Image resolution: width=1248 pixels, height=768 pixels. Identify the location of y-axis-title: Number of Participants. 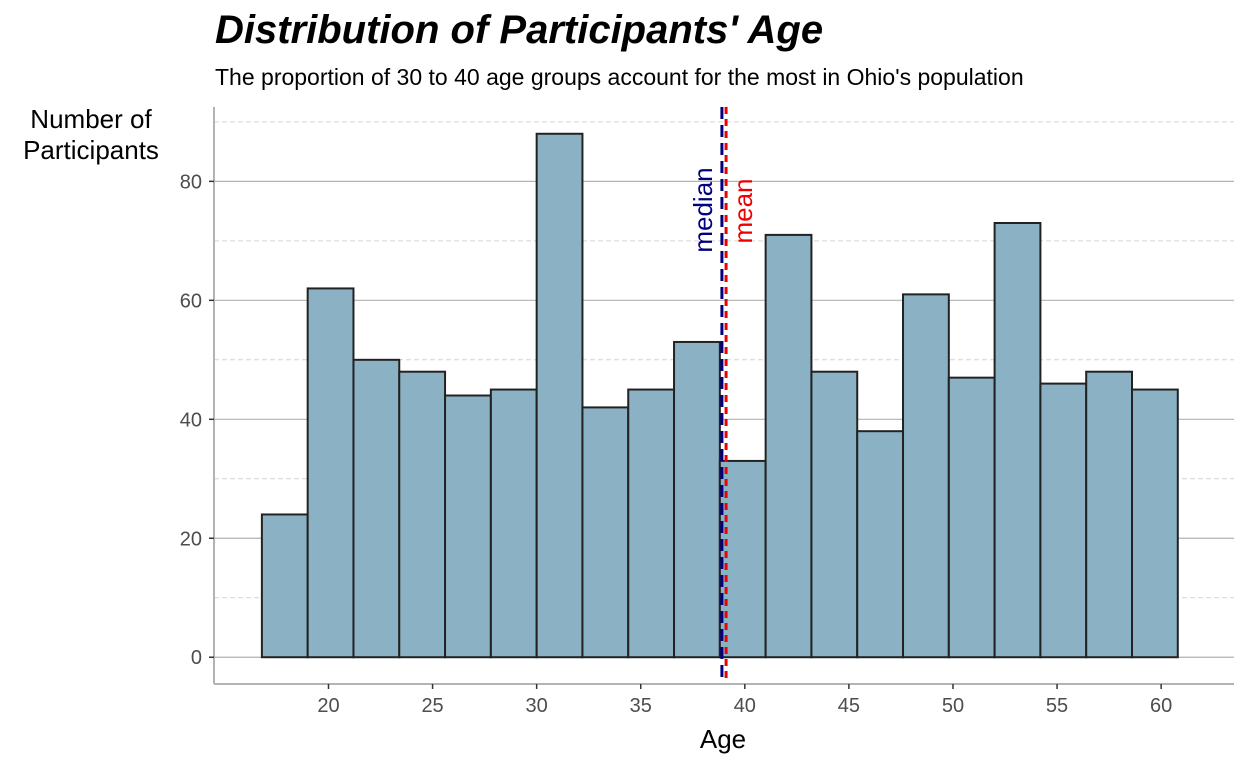
(91, 135).